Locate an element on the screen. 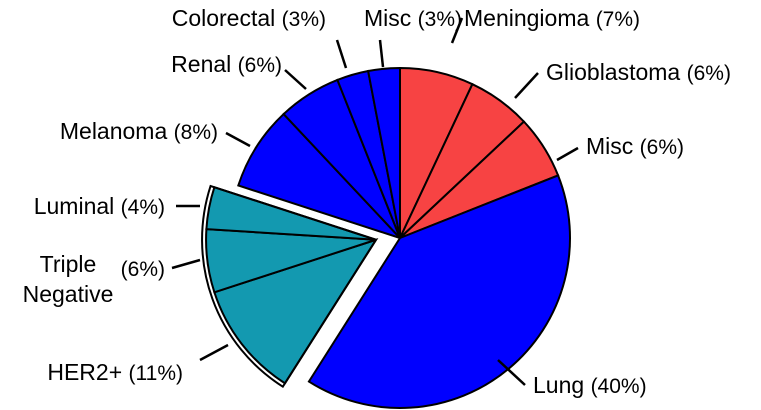 Image resolution: width=761 pixels, height=410 pixels. slice-label-meningioma-0: Meningioma (7%) is located at coordinates (552, 18).